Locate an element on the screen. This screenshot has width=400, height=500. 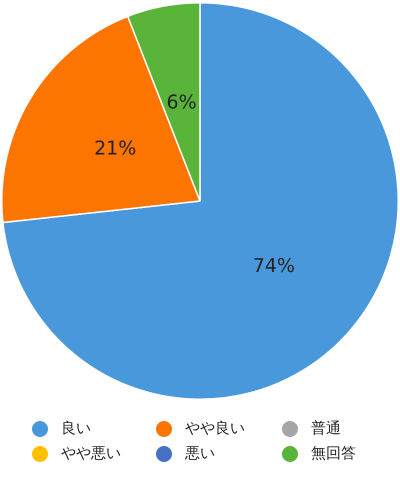
legend-label: 悪い is located at coordinates (200, 453).